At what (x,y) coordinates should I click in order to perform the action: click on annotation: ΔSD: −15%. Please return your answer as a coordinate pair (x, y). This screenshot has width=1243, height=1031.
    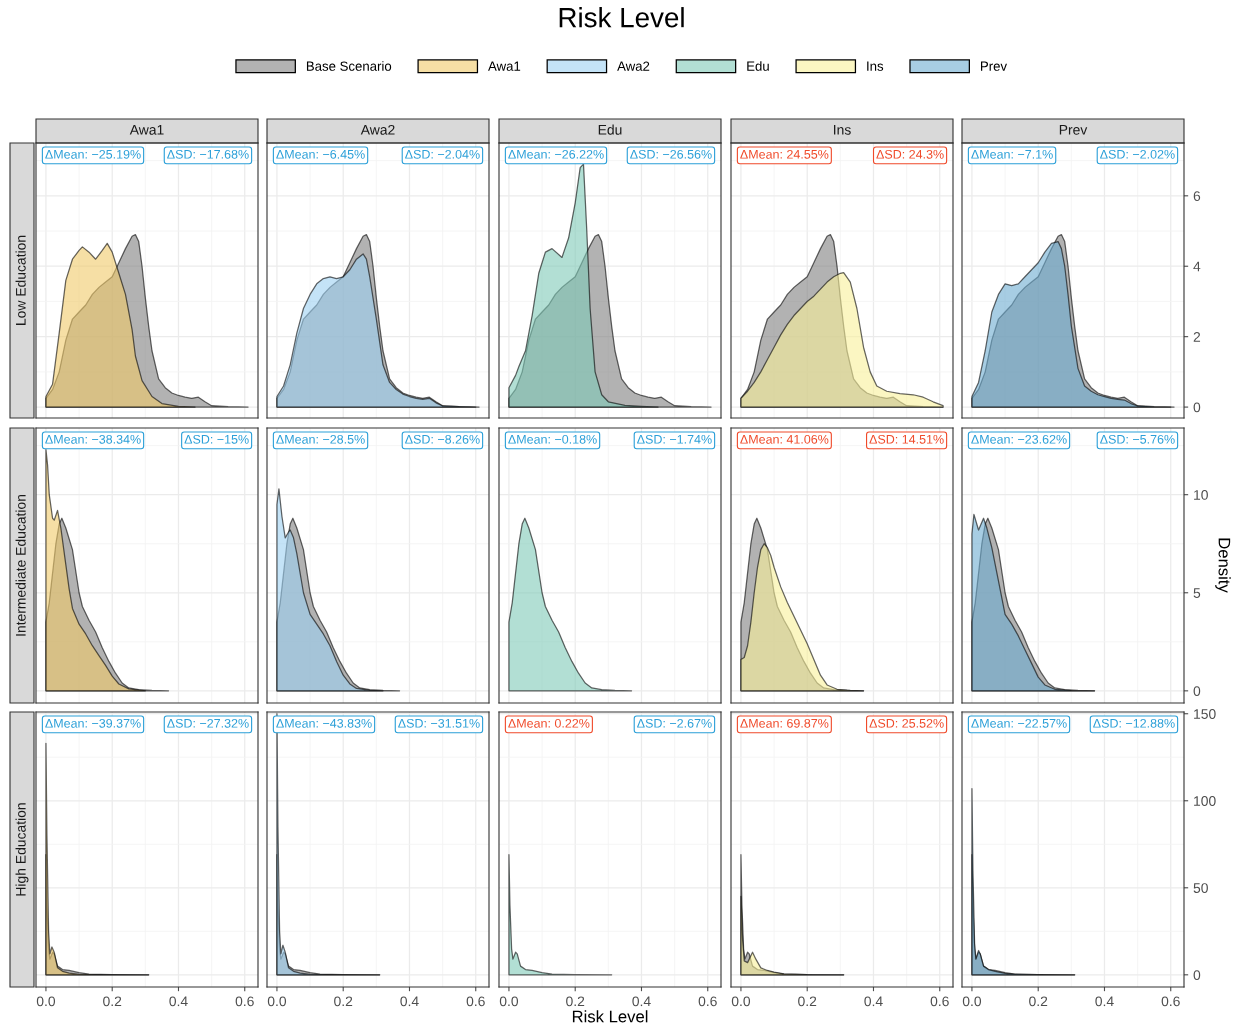
    Looking at the image, I should click on (216, 439).